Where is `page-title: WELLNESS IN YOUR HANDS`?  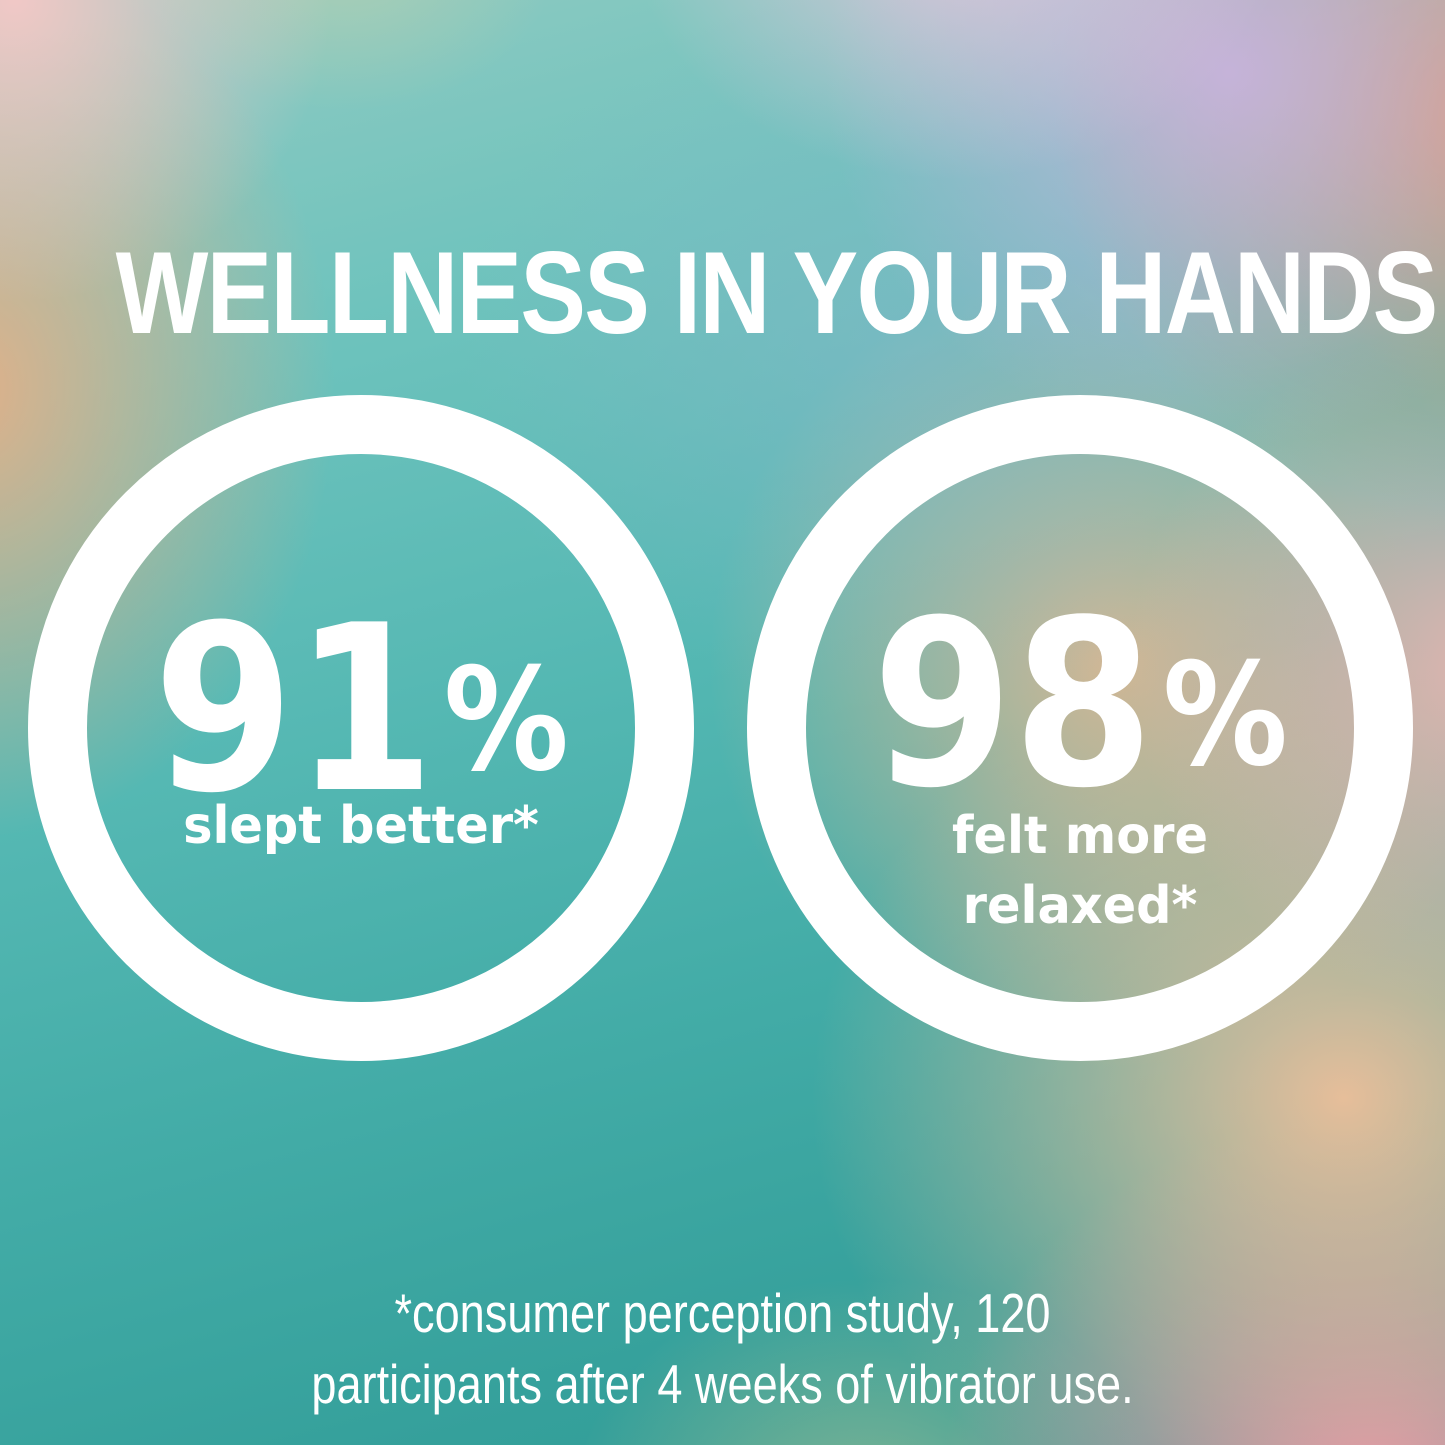
page-title: WELLNESS IN YOUR HANDS is located at coordinates (777, 292).